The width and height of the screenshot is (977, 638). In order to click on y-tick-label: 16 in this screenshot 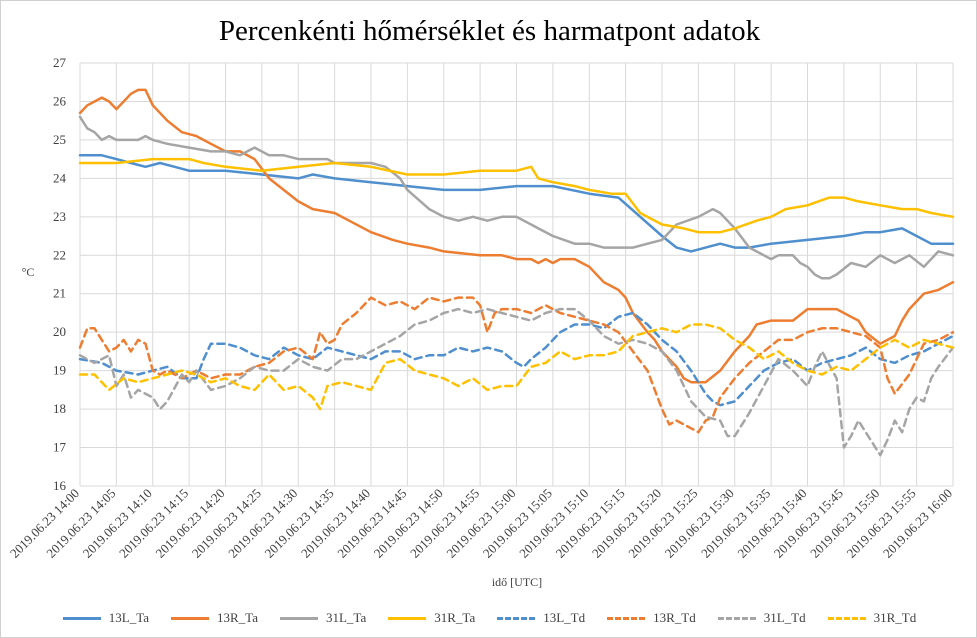, I will do `click(60, 485)`.